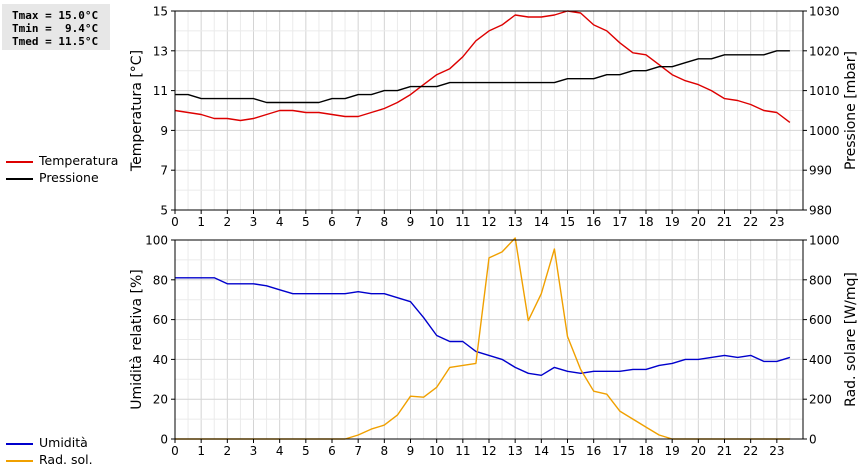 This screenshot has height=469, width=860. Describe the element at coordinates (164, 211) in the screenshot. I see `y-tick-label: 5` at that location.